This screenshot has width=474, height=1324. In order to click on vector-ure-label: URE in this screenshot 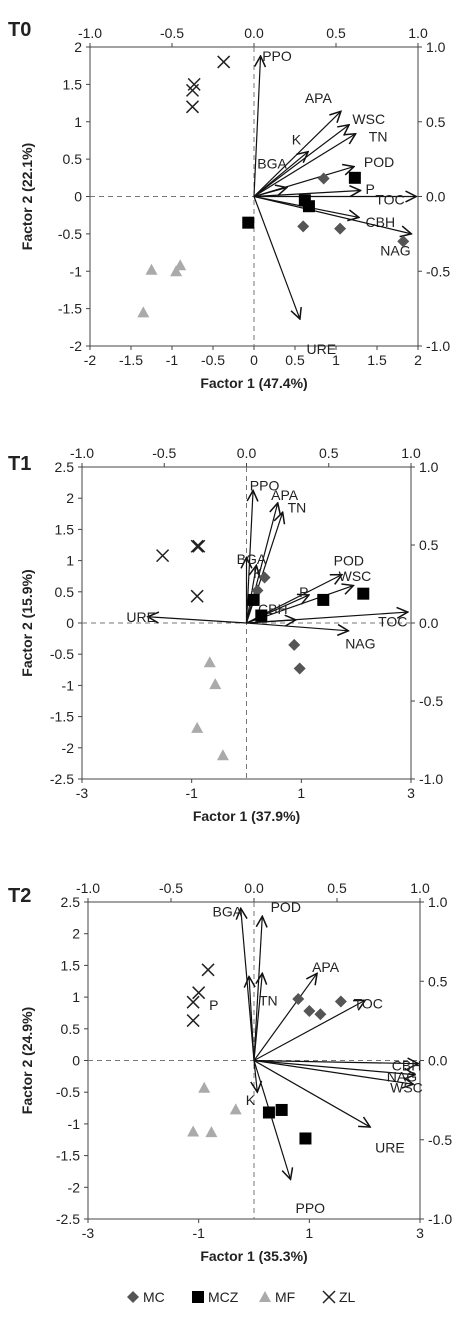, I will do `click(141, 617)`.